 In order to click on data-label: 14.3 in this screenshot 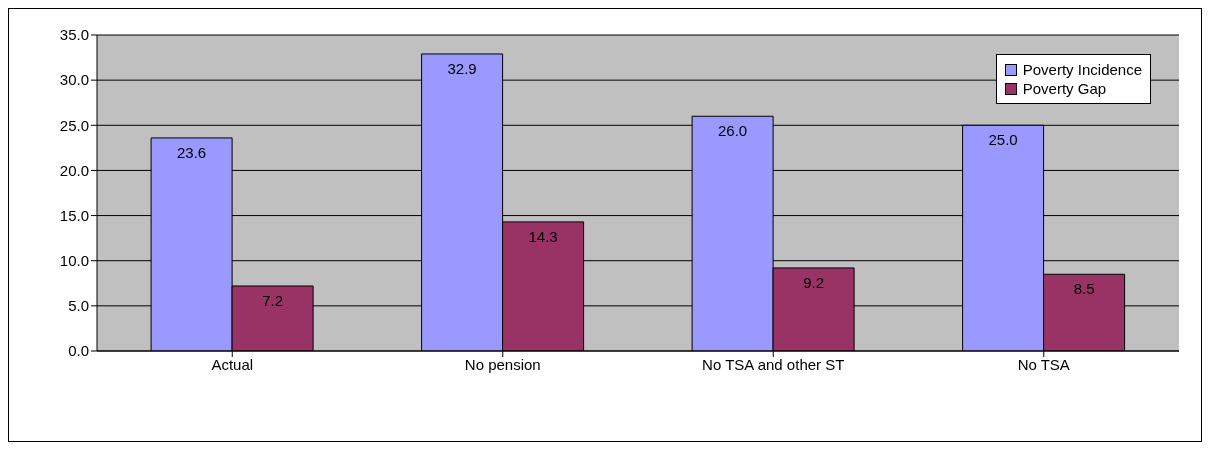, I will do `click(543, 236)`.